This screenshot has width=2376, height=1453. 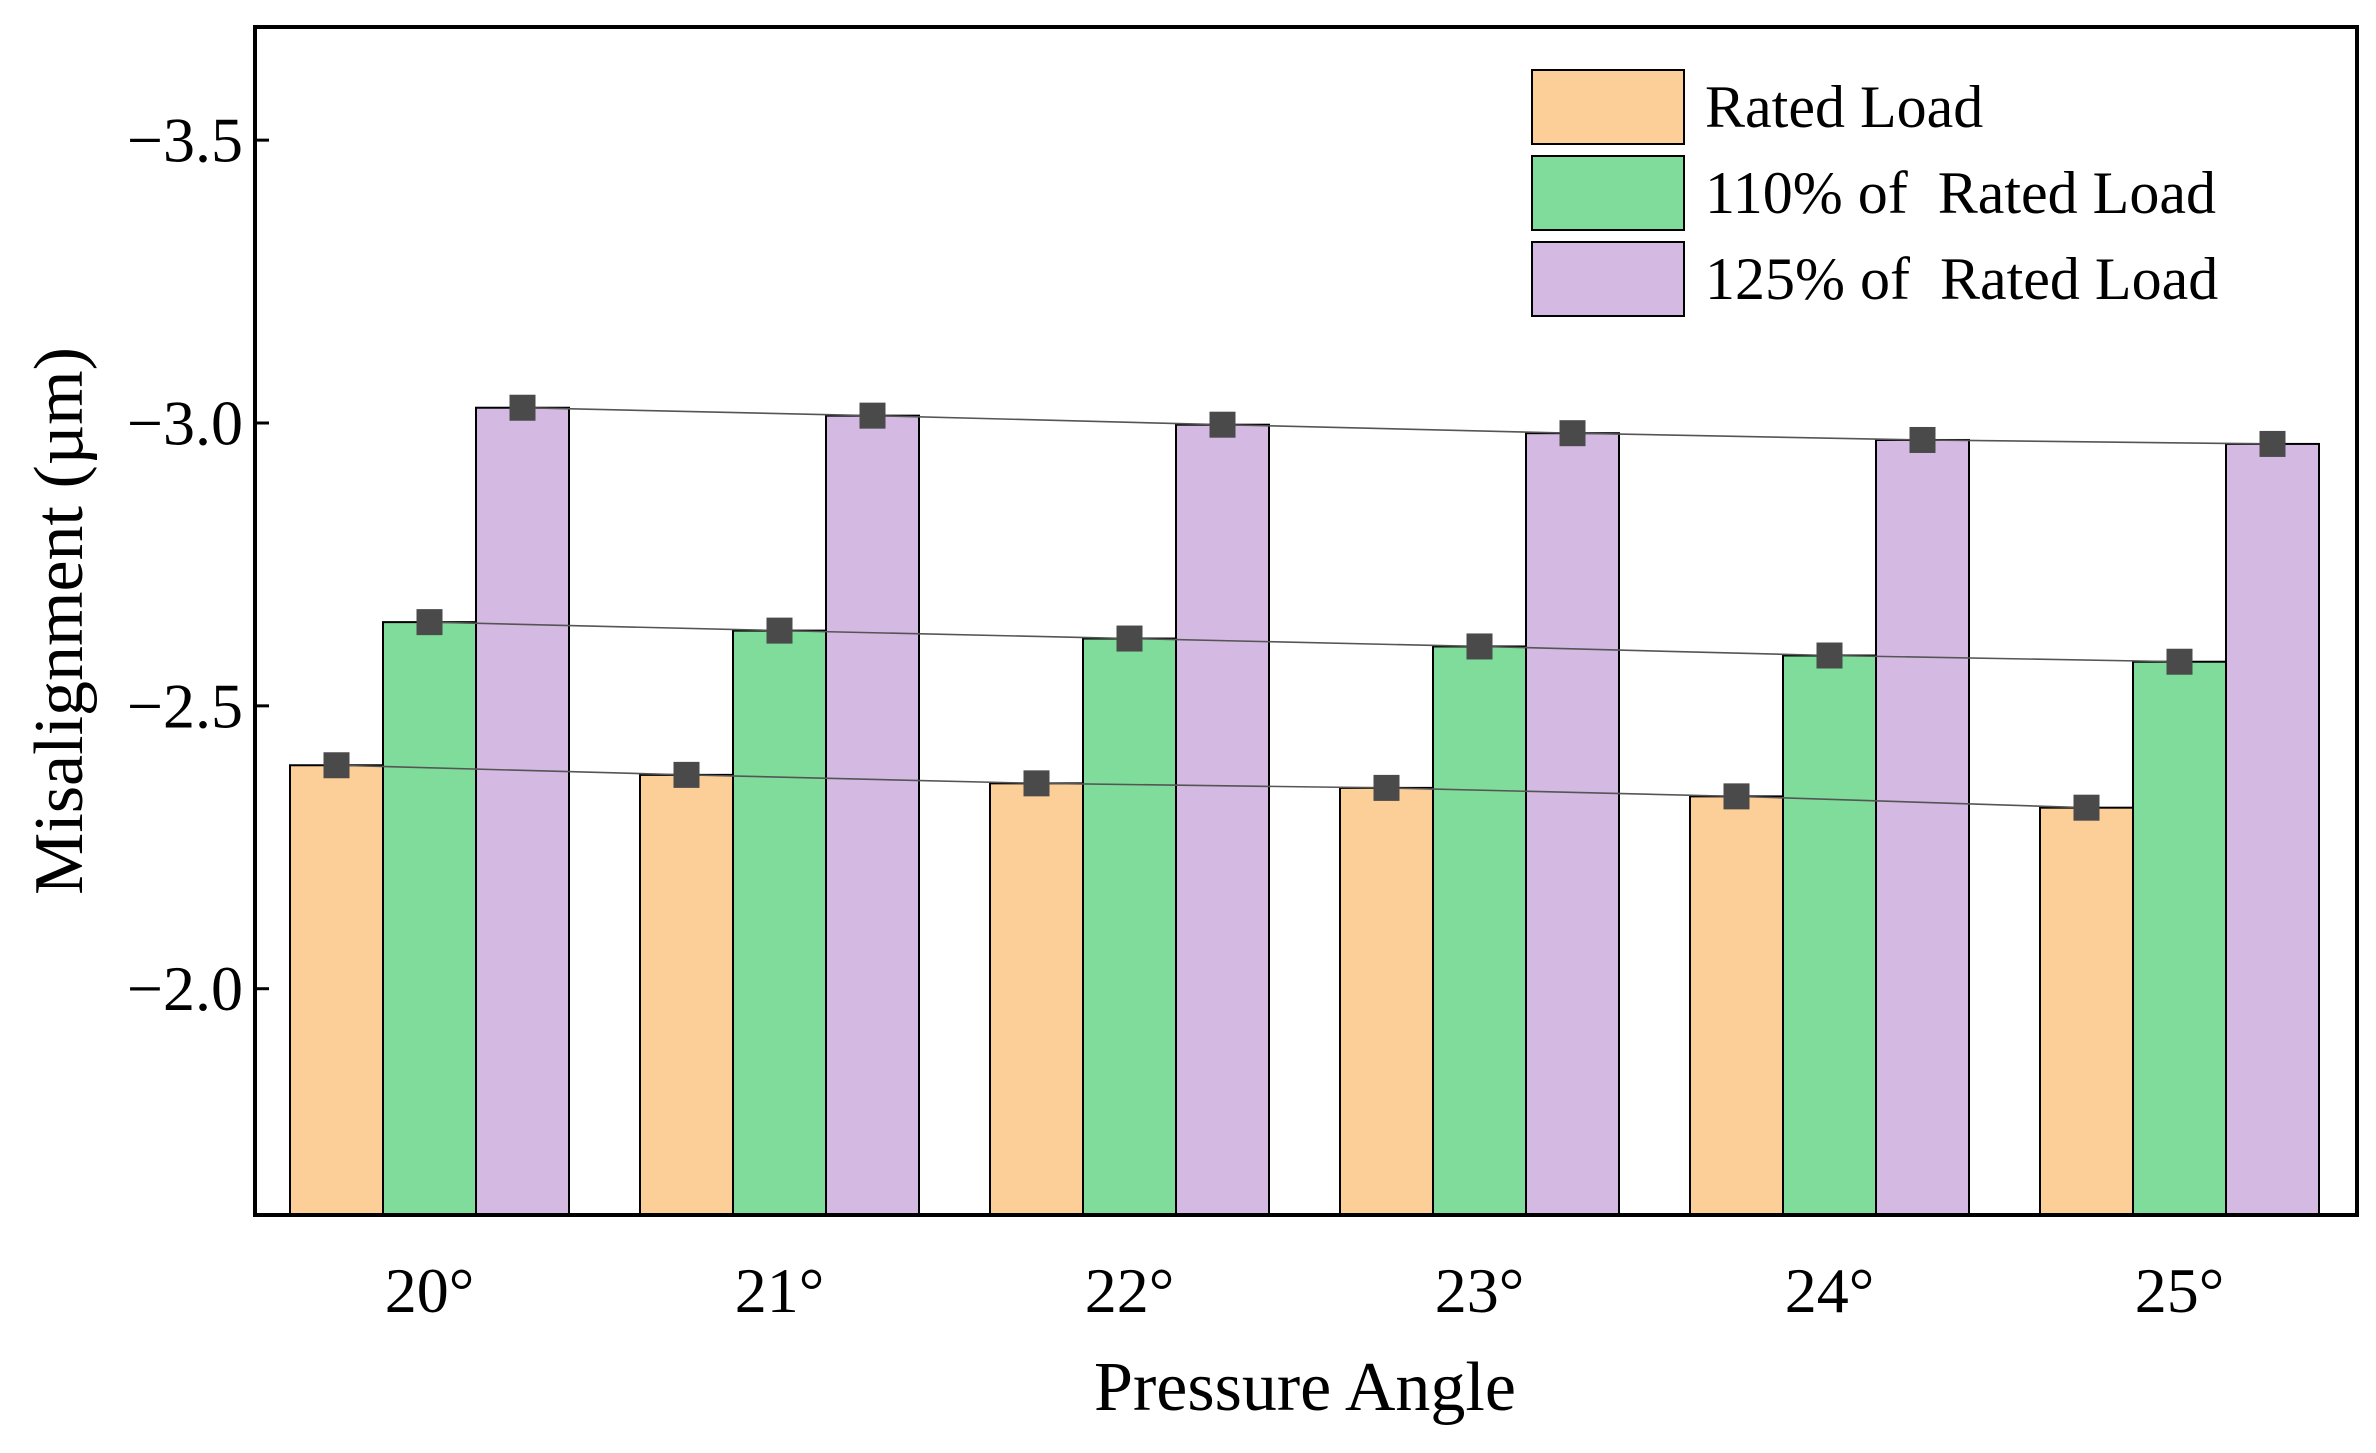 What do you see at coordinates (2179, 938) in the screenshot?
I see `bar-2-25deg` at bounding box center [2179, 938].